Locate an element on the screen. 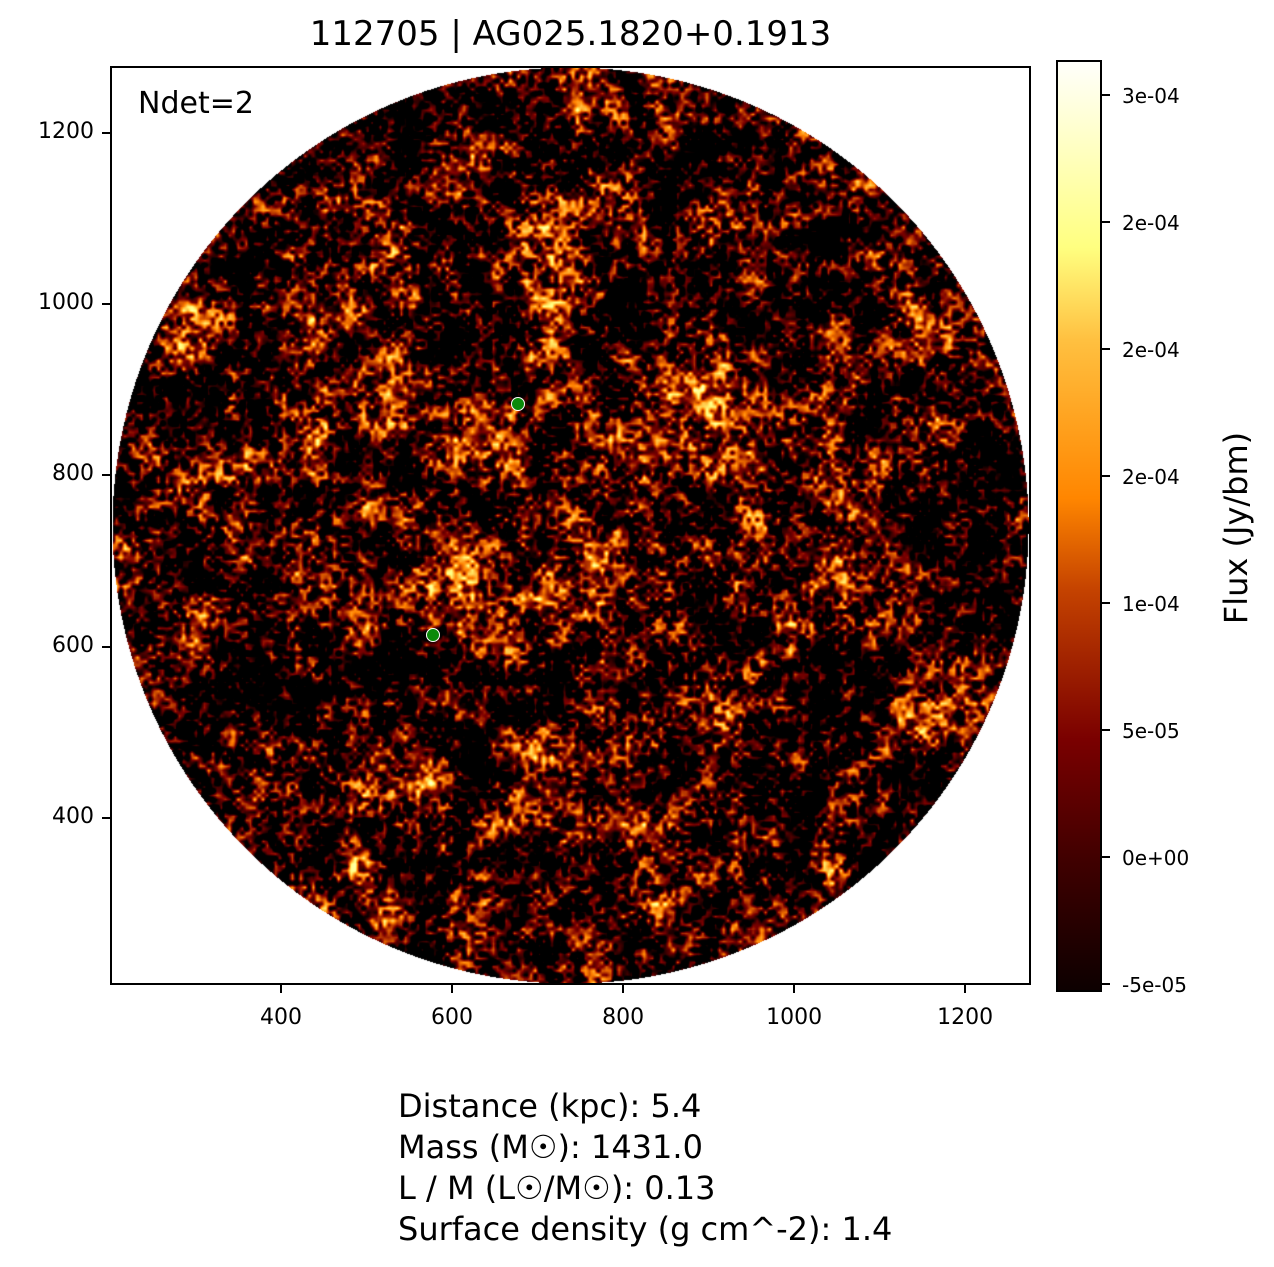 The height and width of the screenshot is (1267, 1274). colorbar-tick-label: 1e-04 is located at coordinates (1151, 603).